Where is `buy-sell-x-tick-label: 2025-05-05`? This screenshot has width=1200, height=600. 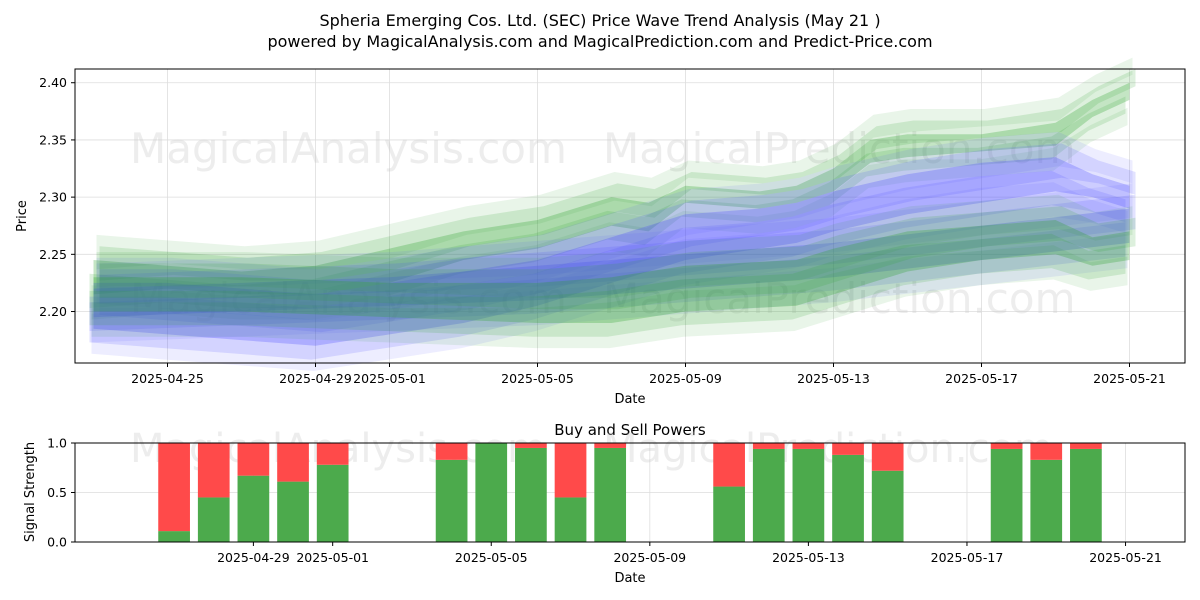 buy-sell-x-tick-label: 2025-05-05 is located at coordinates (491, 557).